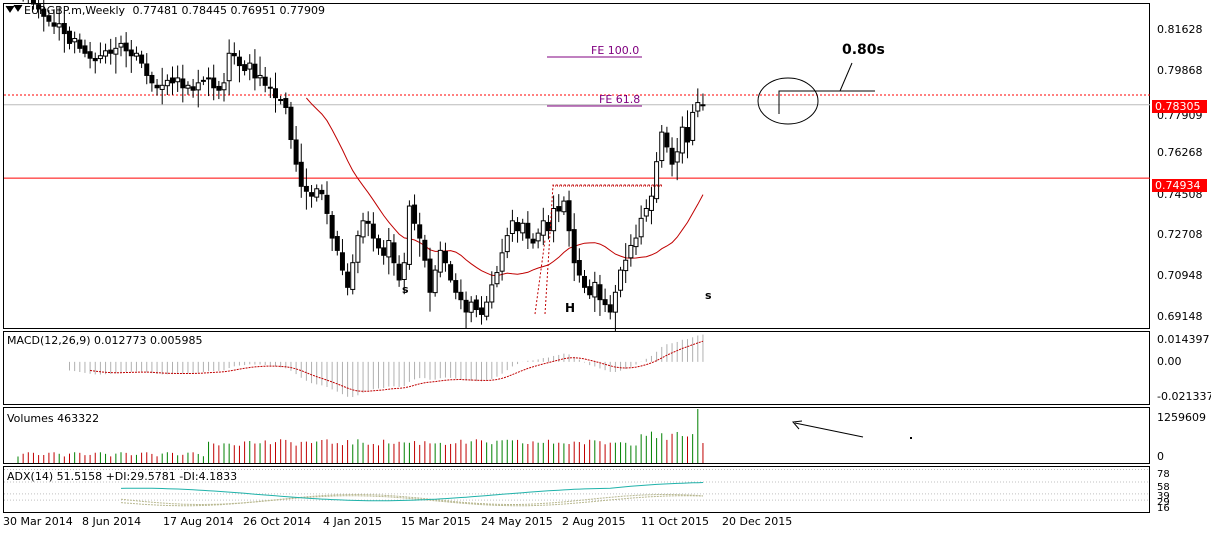 This screenshot has height=537, width=1211. What do you see at coordinates (1163, 496) in the screenshot?
I see `adx-tick: 39` at bounding box center [1163, 496].